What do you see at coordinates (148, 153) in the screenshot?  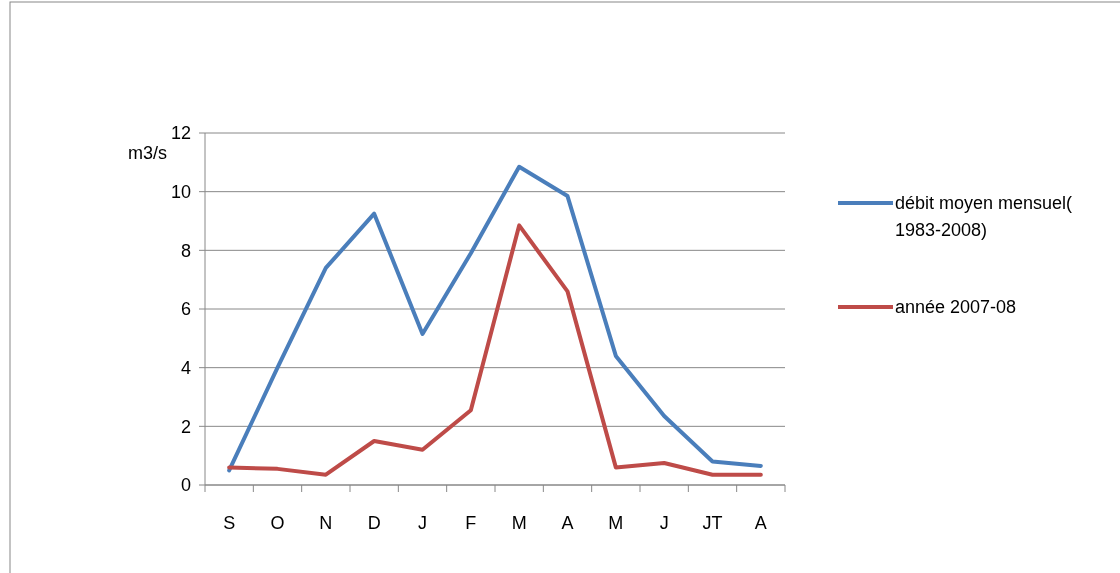 I see `y-axis-title: m3/s` at bounding box center [148, 153].